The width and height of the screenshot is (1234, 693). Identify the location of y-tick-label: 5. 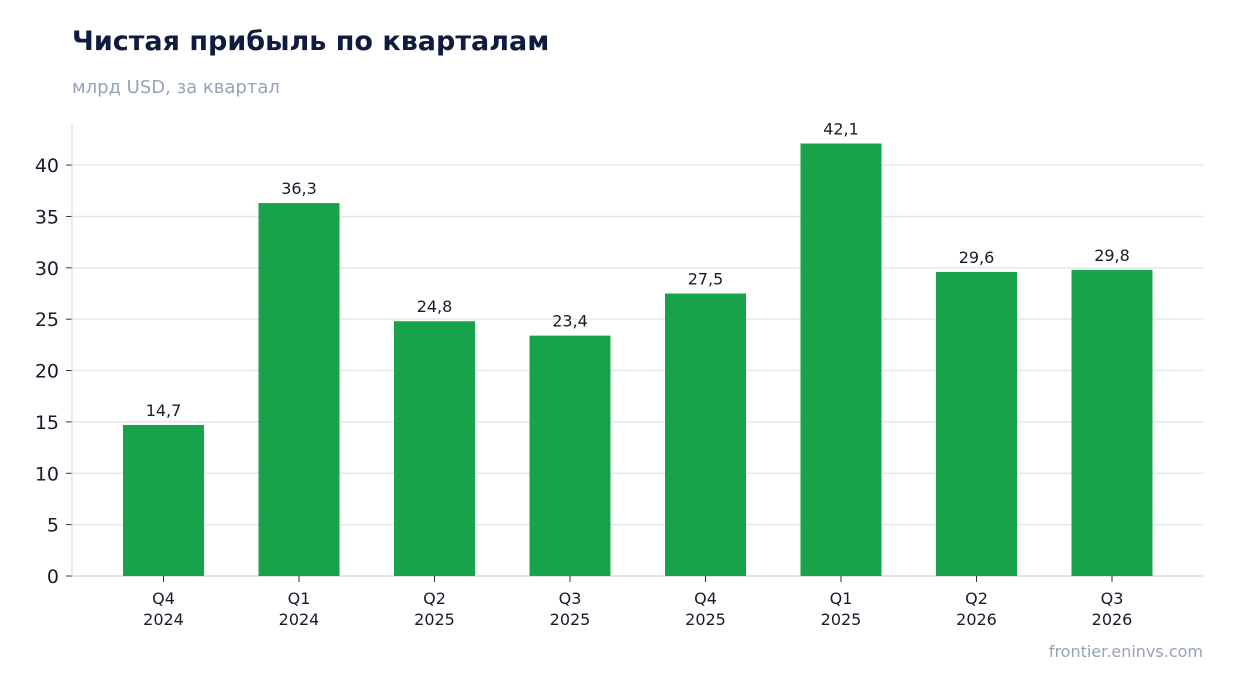
(53, 526).